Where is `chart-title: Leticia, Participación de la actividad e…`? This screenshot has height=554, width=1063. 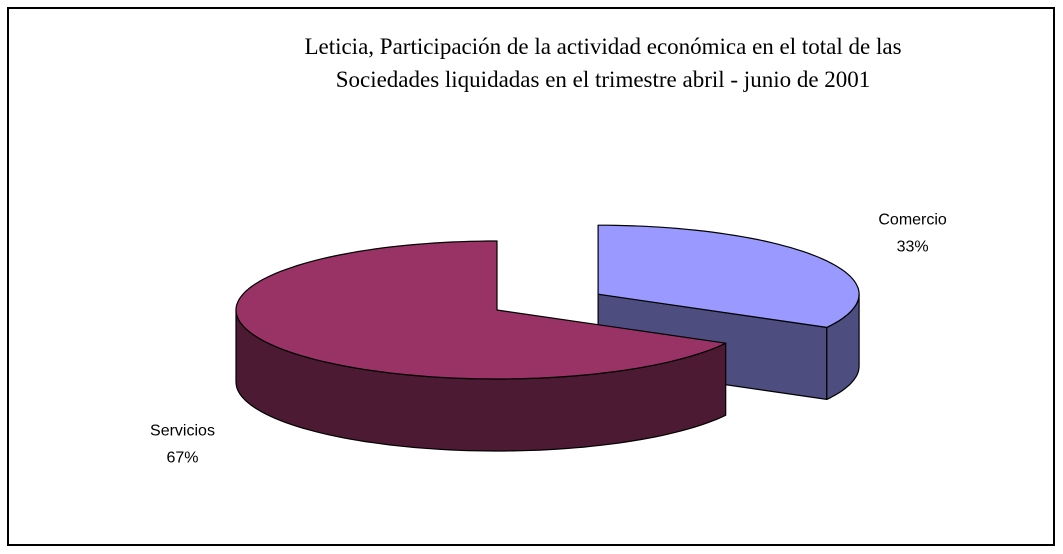 chart-title: Leticia, Participación de la actividad e… is located at coordinates (602, 46).